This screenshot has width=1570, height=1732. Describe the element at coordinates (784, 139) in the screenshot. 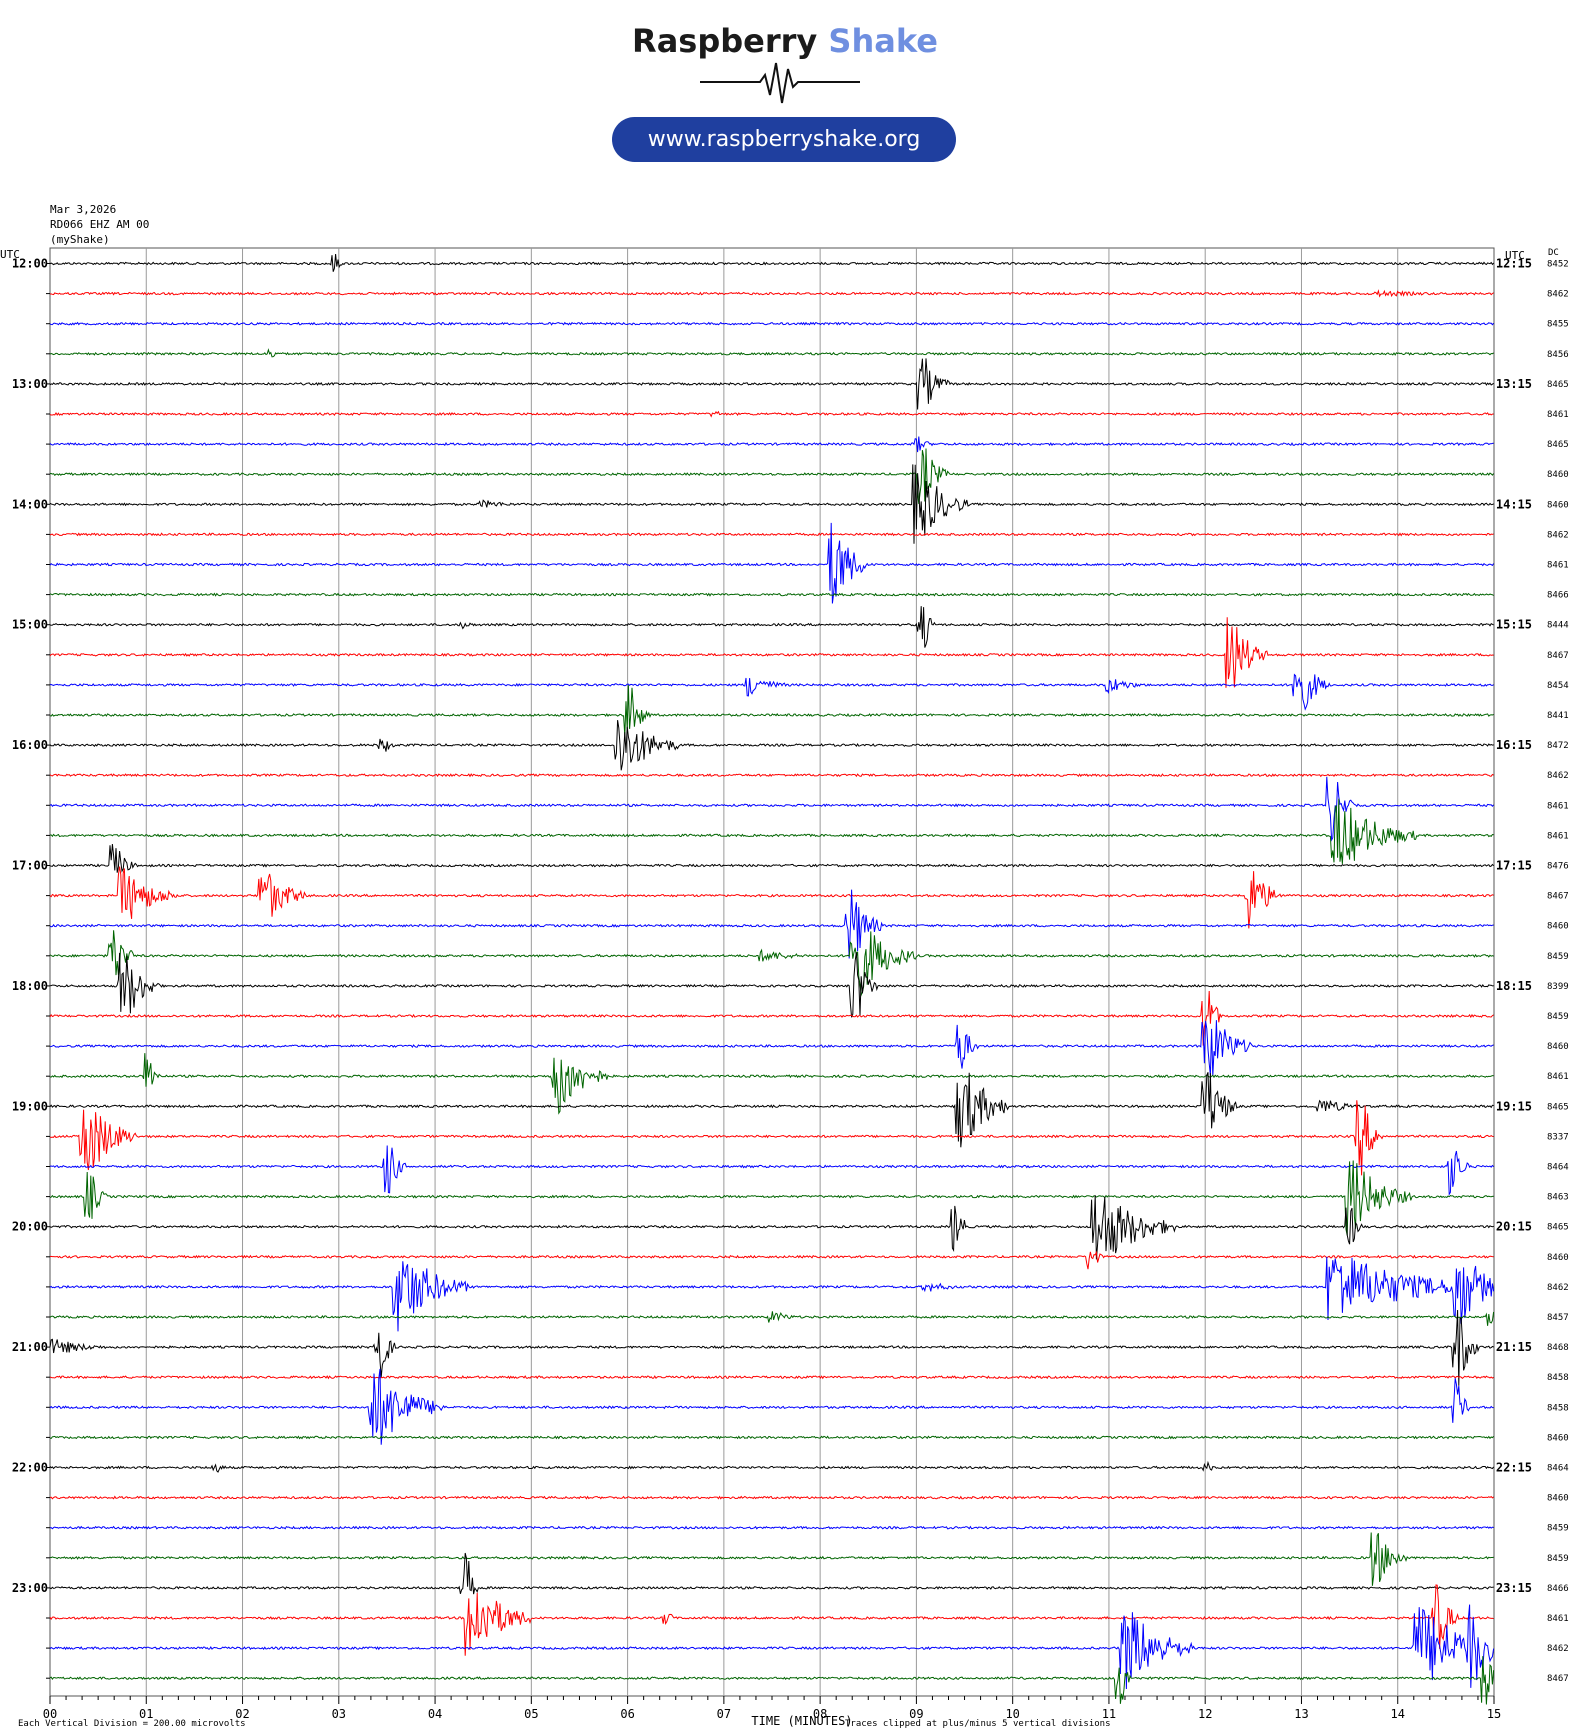

I see `website-url-badge: www.raspberryshake.org` at that location.